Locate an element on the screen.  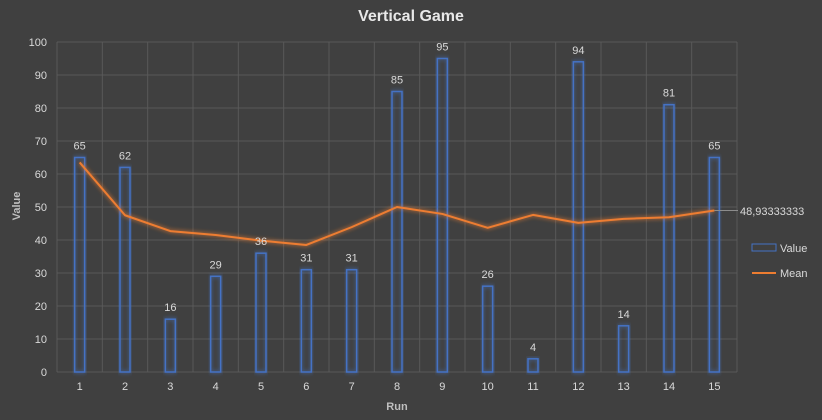
x-axis-label: Run is located at coordinates (397, 407).